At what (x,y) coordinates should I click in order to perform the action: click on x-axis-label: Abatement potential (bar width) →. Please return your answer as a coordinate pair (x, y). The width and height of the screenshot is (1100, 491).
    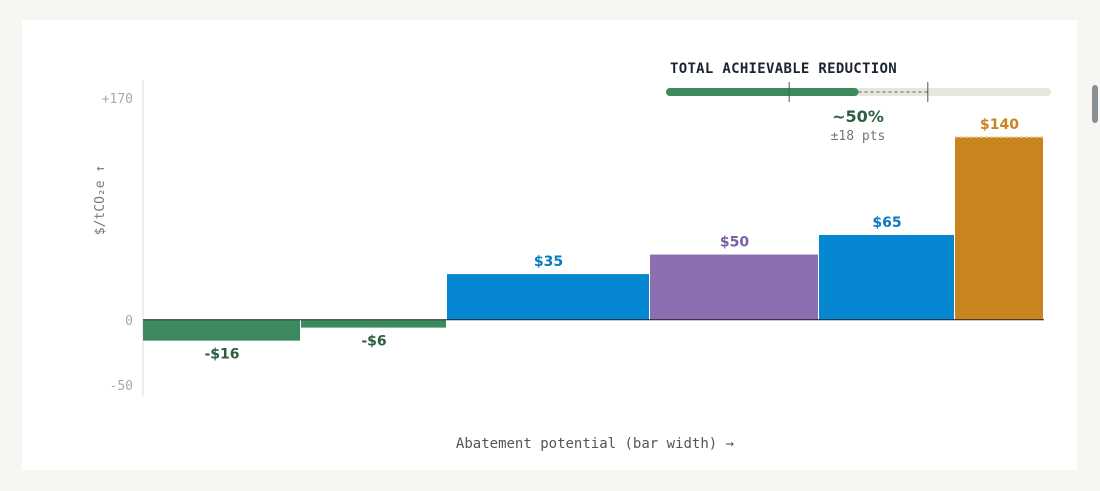
    Looking at the image, I should click on (595, 444).